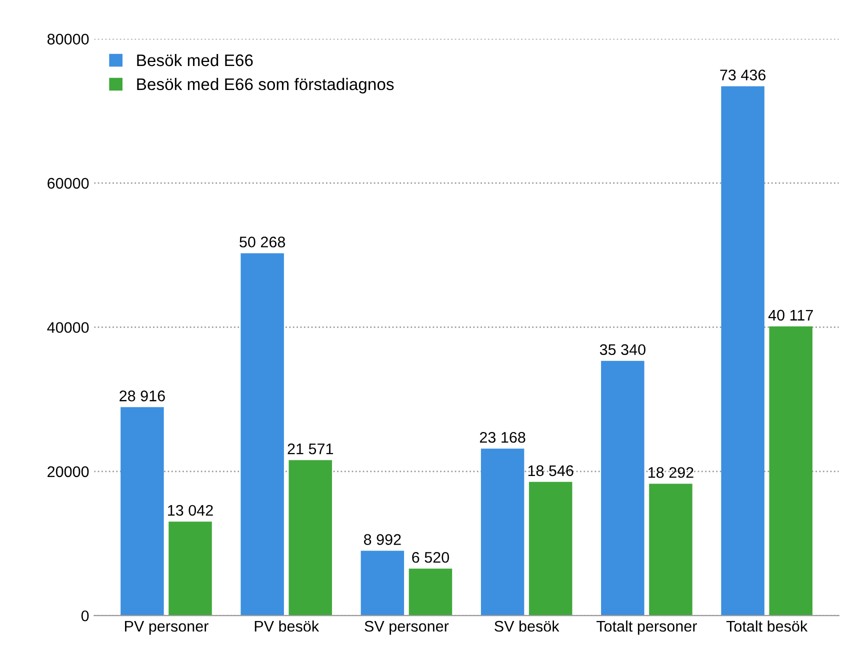  I want to click on x-tick-label: Totalt personer, so click(646, 627).